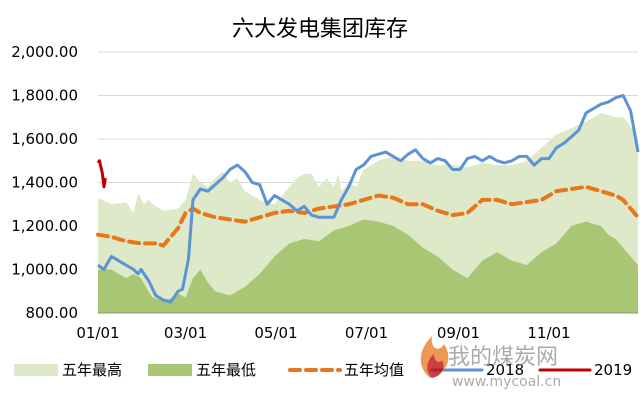 This screenshot has width=640, height=404. What do you see at coordinates (44, 52) in the screenshot?
I see `y-tick-label-6: 2,000.00` at bounding box center [44, 52].